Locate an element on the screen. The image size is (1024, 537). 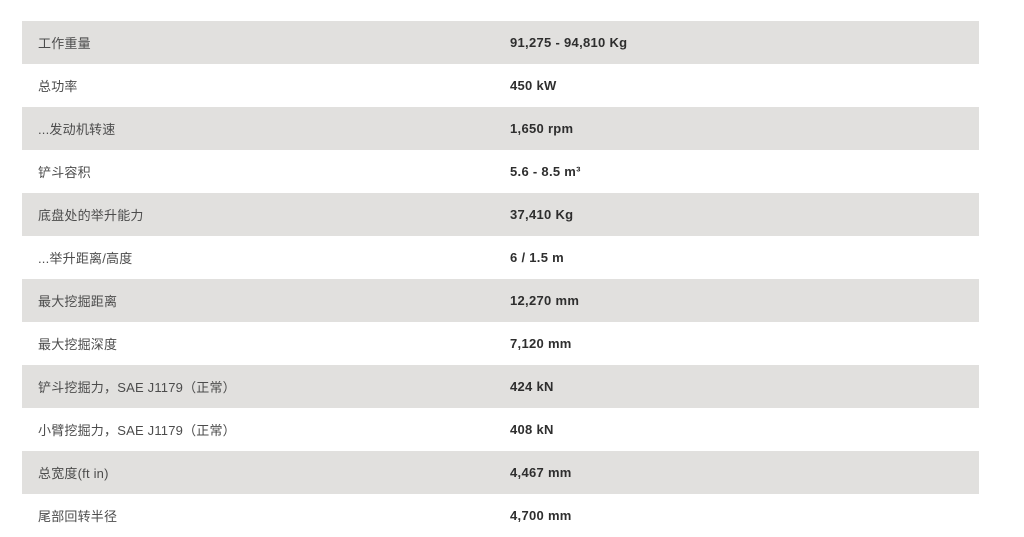
spec-label: 底盘处的举升能力 is located at coordinates (91, 215).